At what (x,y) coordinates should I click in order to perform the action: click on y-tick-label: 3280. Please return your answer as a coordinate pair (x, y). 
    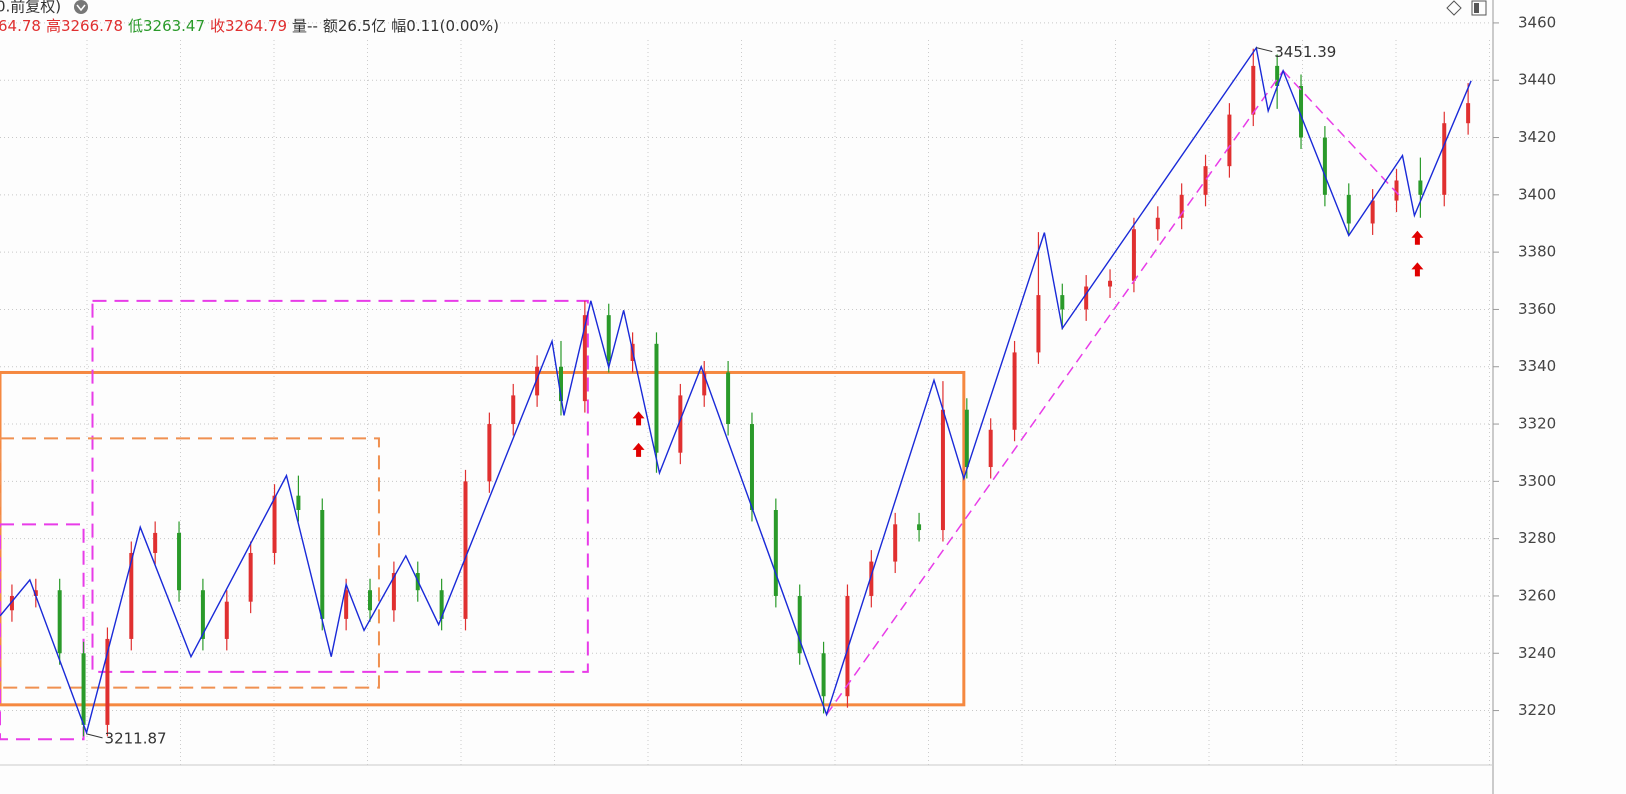
    Looking at the image, I should click on (1537, 538).